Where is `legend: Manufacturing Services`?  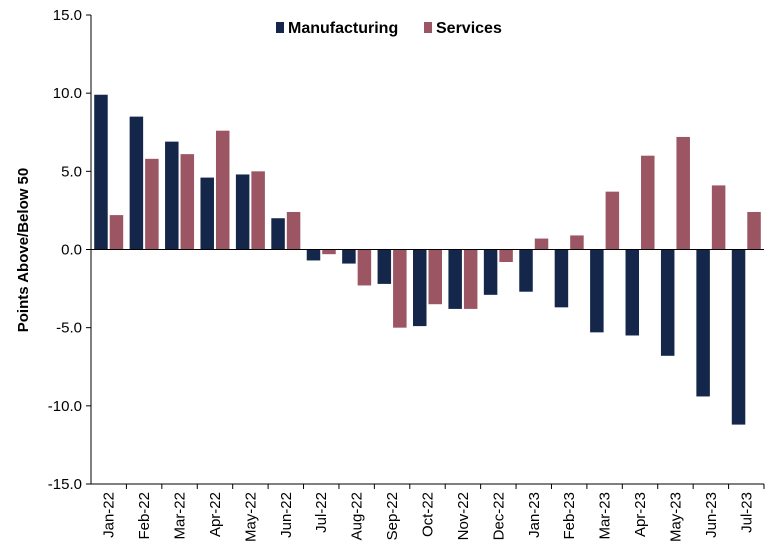 legend: Manufacturing Services is located at coordinates (389, 28).